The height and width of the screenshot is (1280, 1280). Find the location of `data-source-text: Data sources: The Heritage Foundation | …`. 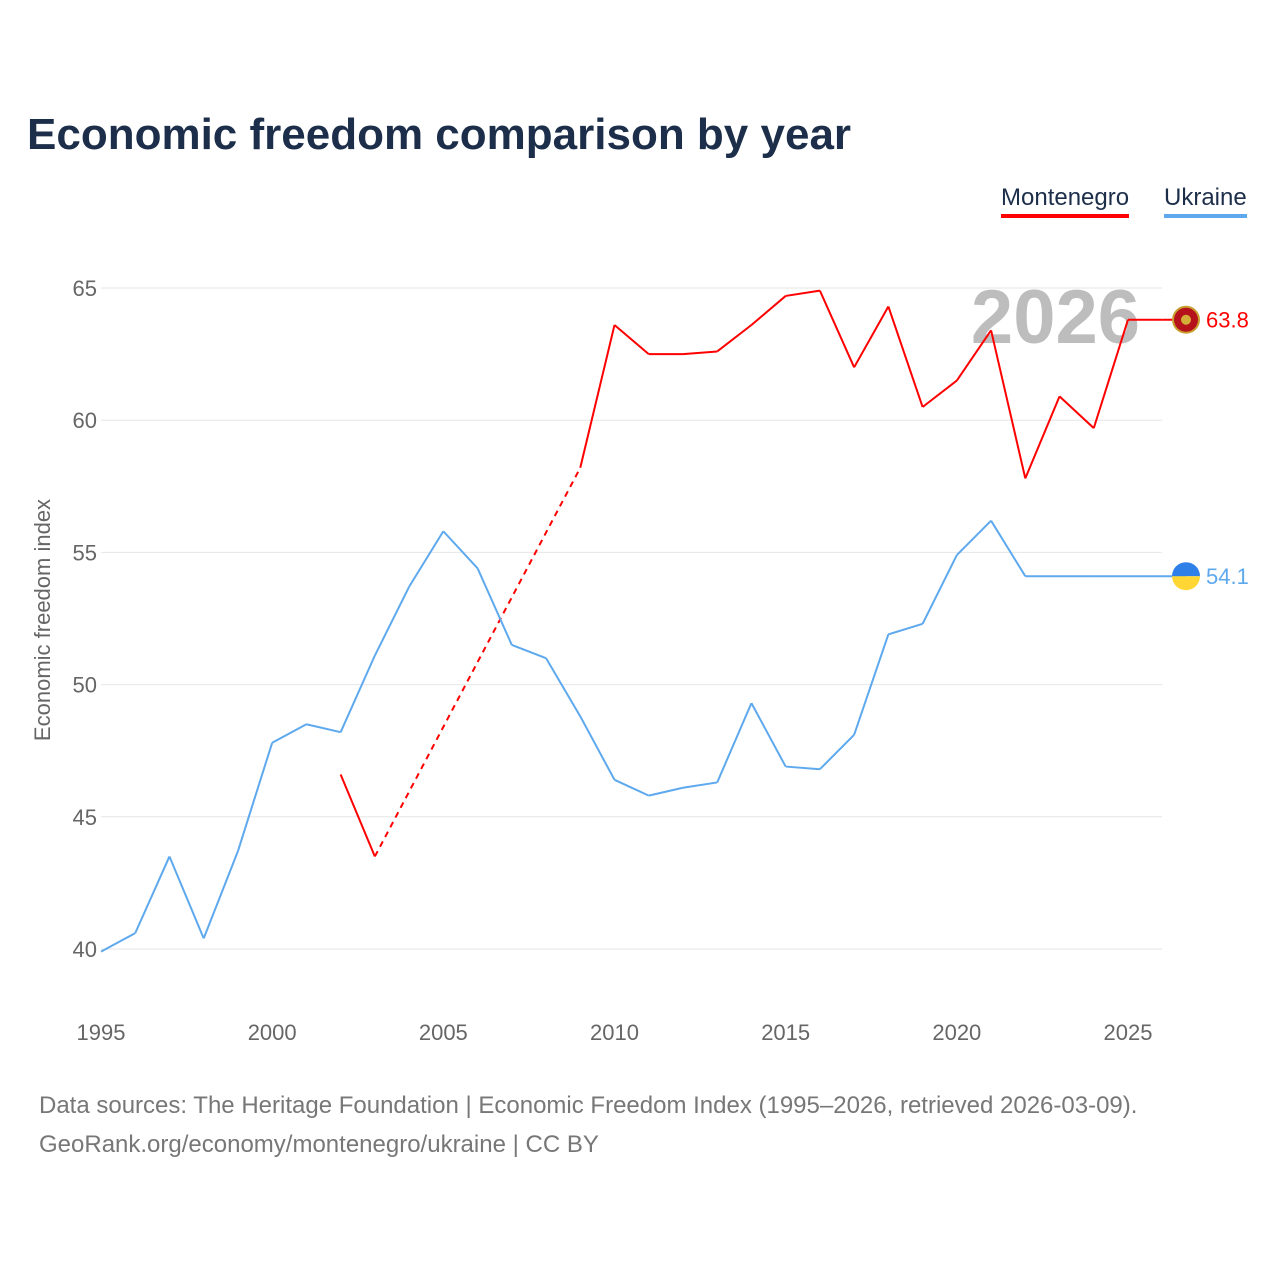

data-source-text: Data sources: The Heritage Foundation | … is located at coordinates (588, 1105).